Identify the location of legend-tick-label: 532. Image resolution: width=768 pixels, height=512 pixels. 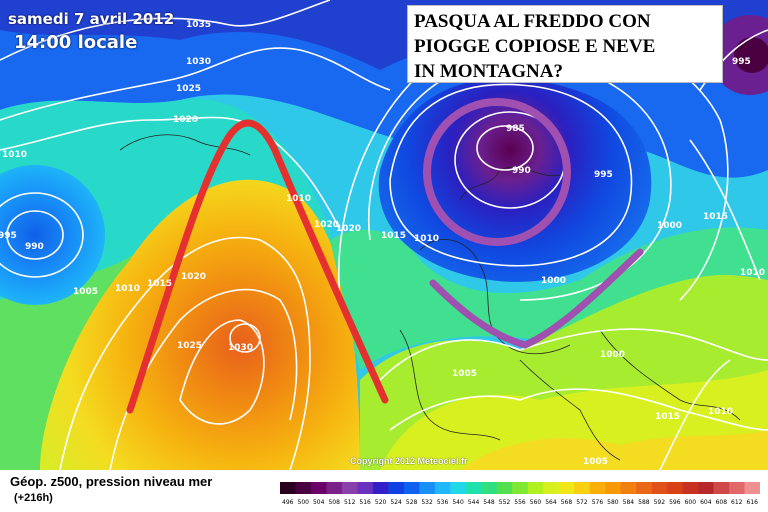
(427, 502).